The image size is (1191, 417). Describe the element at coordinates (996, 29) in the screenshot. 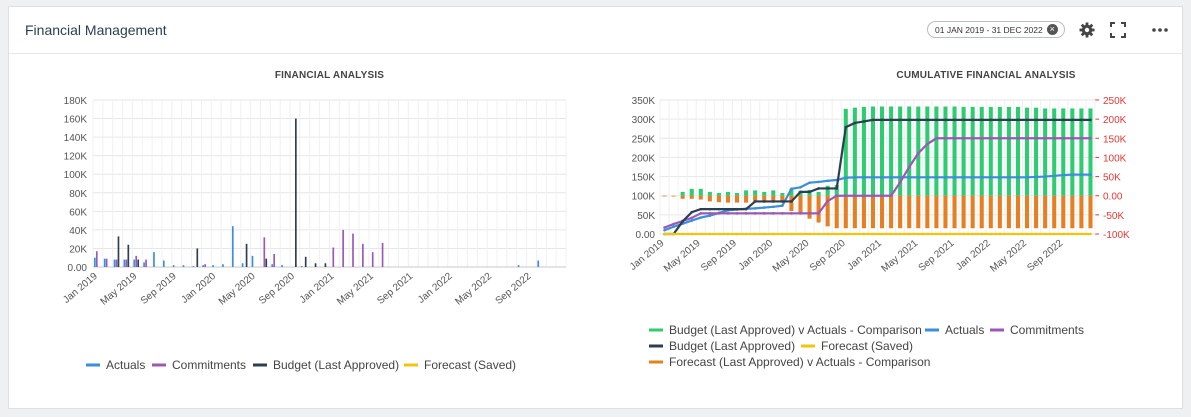

I see `date-range-filter: 01 JAN 2019 - 31 DEC 2022 ×` at that location.